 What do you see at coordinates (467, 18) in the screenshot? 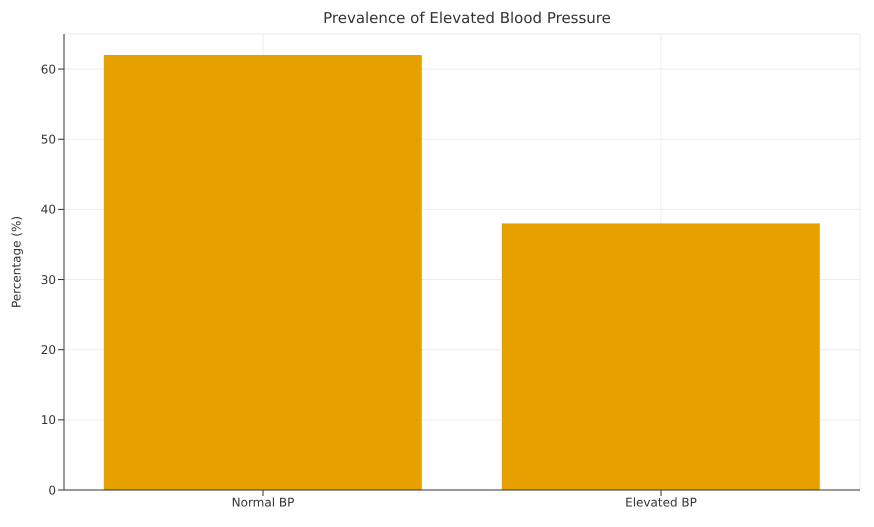
I see `chart-title: Prevalence of Elevated Blood Pressure` at bounding box center [467, 18].